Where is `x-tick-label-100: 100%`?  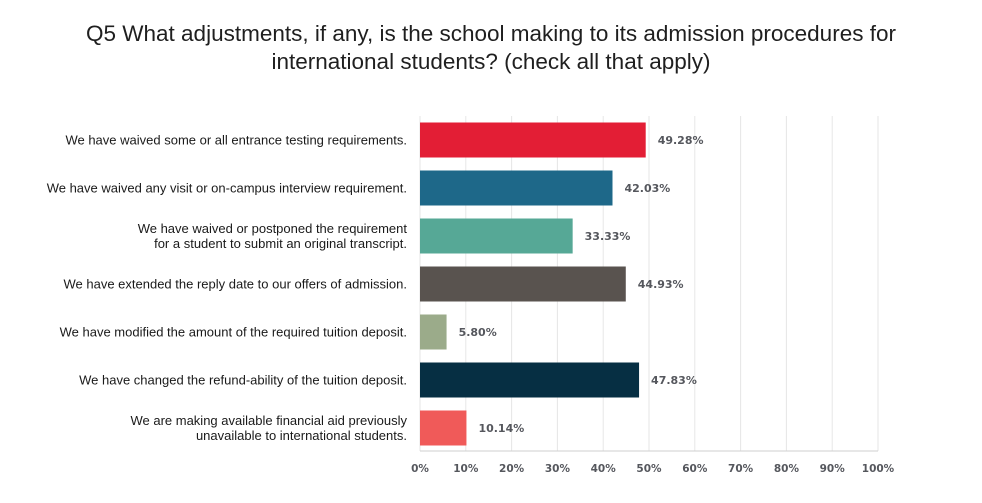 x-tick-label-100: 100% is located at coordinates (878, 469).